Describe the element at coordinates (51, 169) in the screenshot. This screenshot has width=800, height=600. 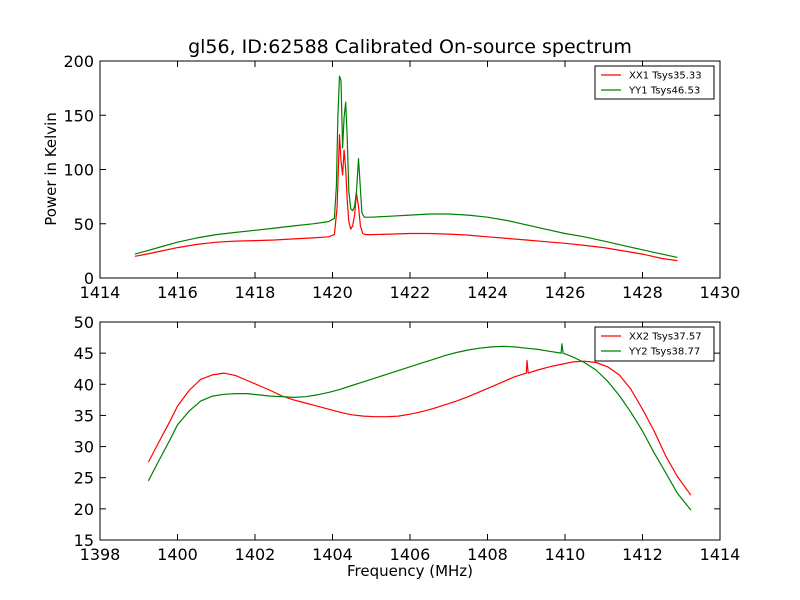
I see `top-y-axis-label: Power in Kelvin` at that location.